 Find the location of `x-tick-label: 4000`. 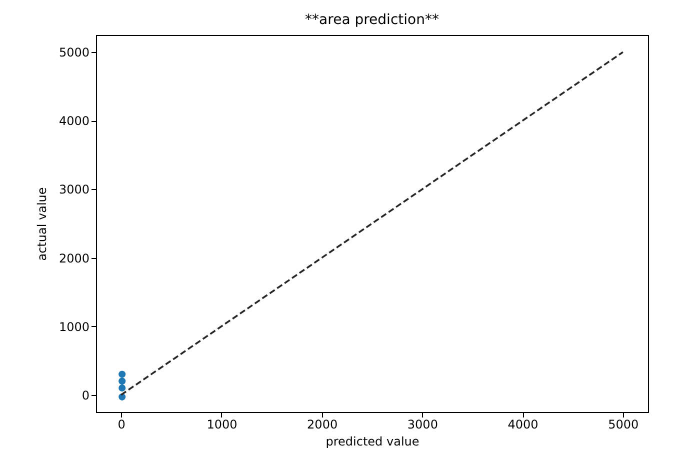

x-tick-label: 4000 is located at coordinates (523, 425).